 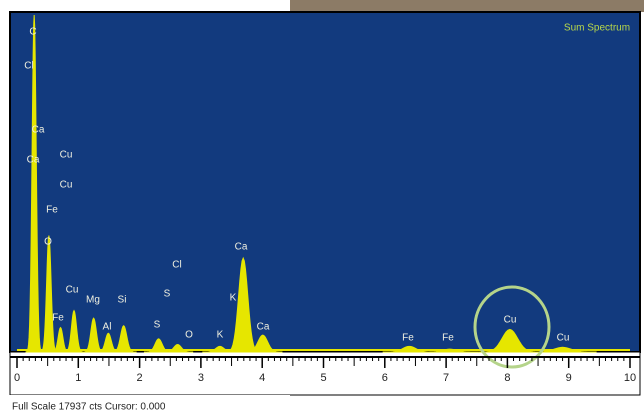 I want to click on x-tick-label: 8, so click(x=507, y=378).